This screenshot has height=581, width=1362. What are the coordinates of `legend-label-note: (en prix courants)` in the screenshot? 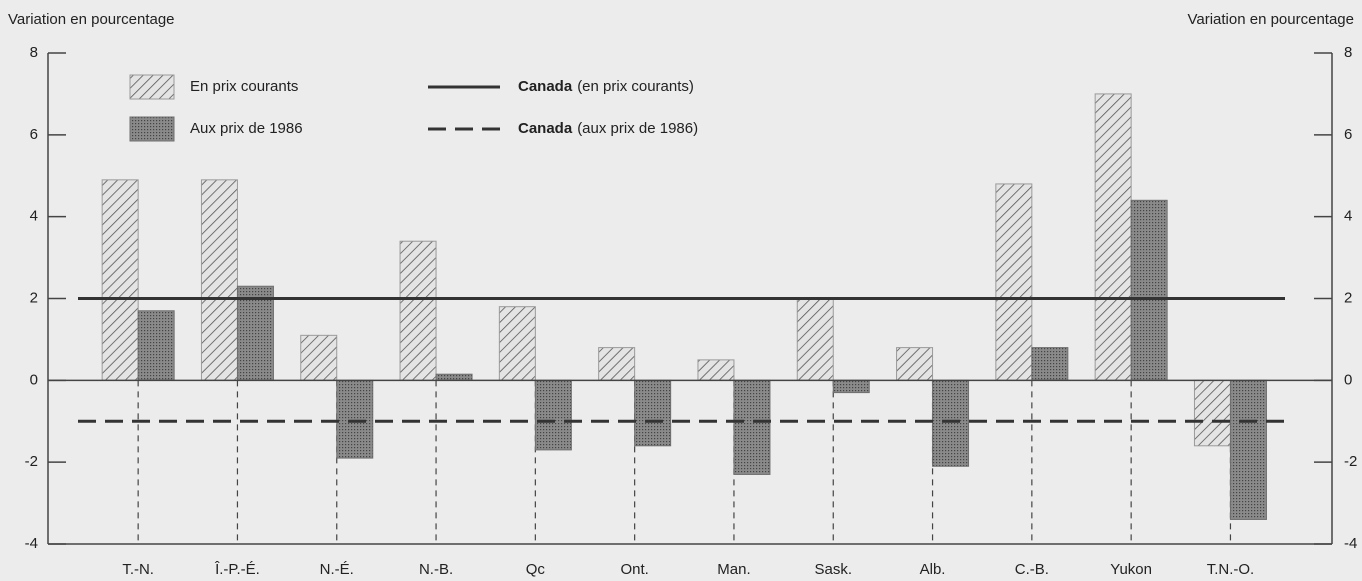 It's located at (635, 86).